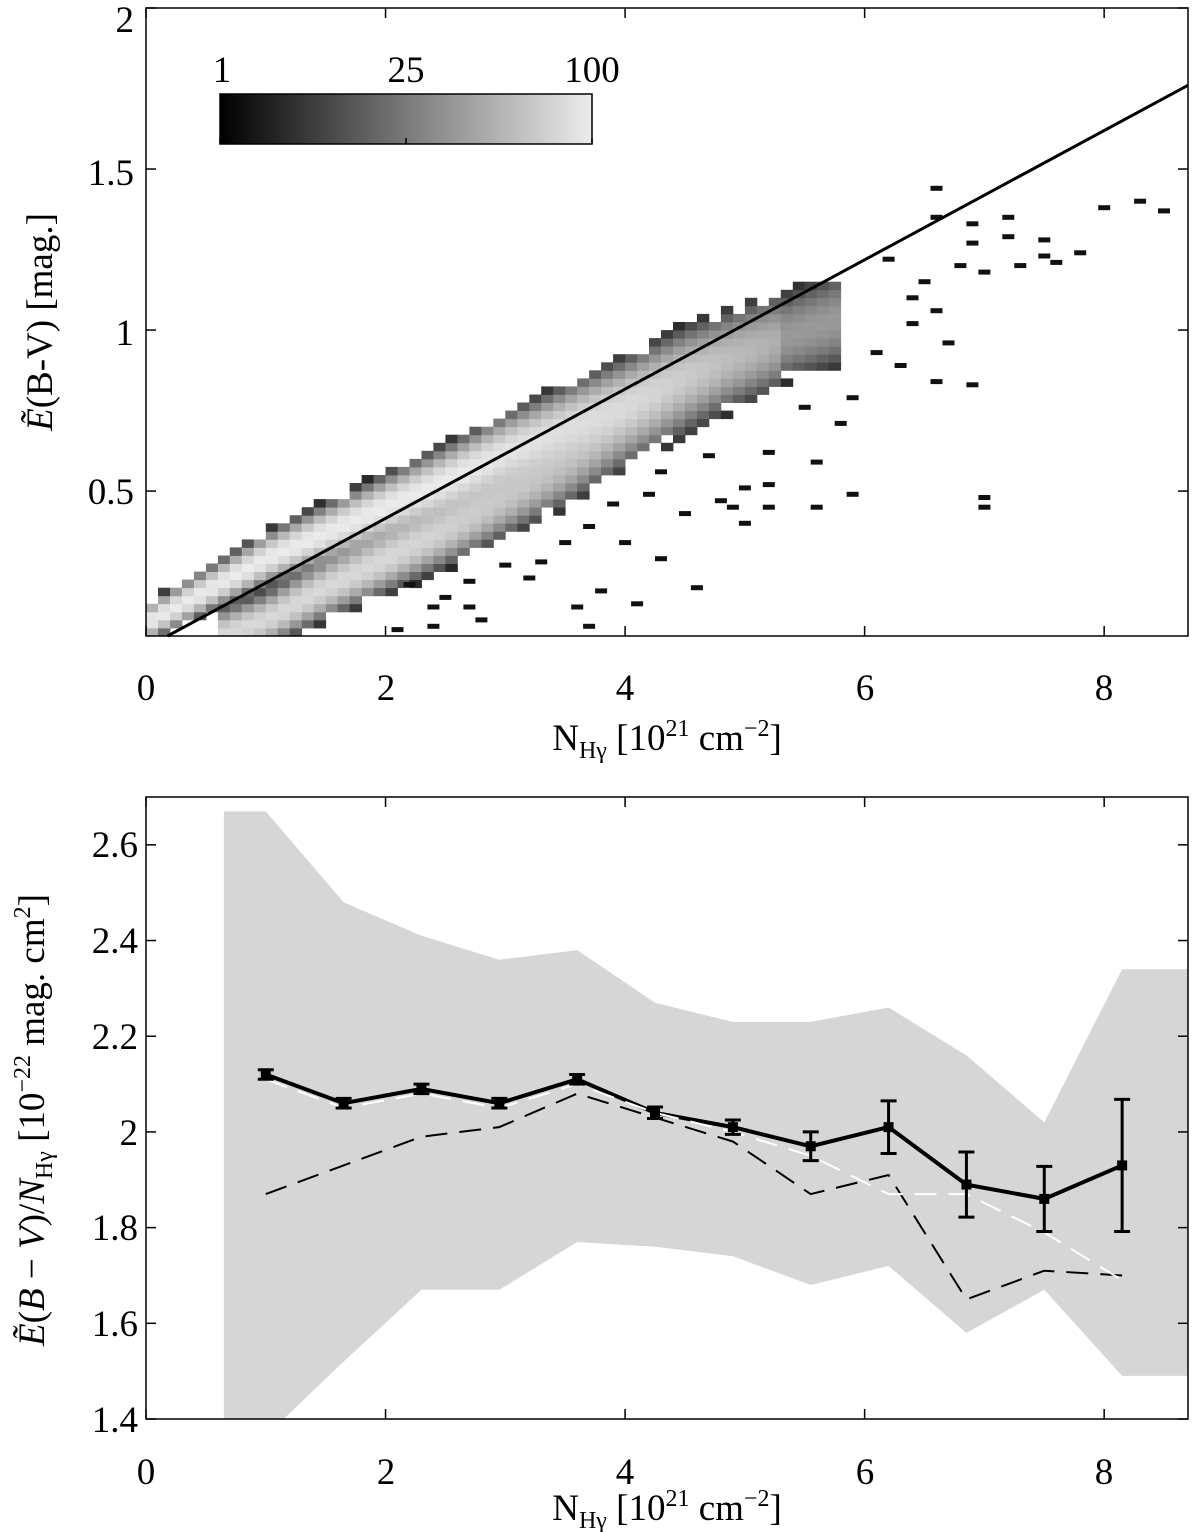 This screenshot has width=1200, height=1532. What do you see at coordinates (115, 941) in the screenshot?
I see `y-tick-label: 2.4` at bounding box center [115, 941].